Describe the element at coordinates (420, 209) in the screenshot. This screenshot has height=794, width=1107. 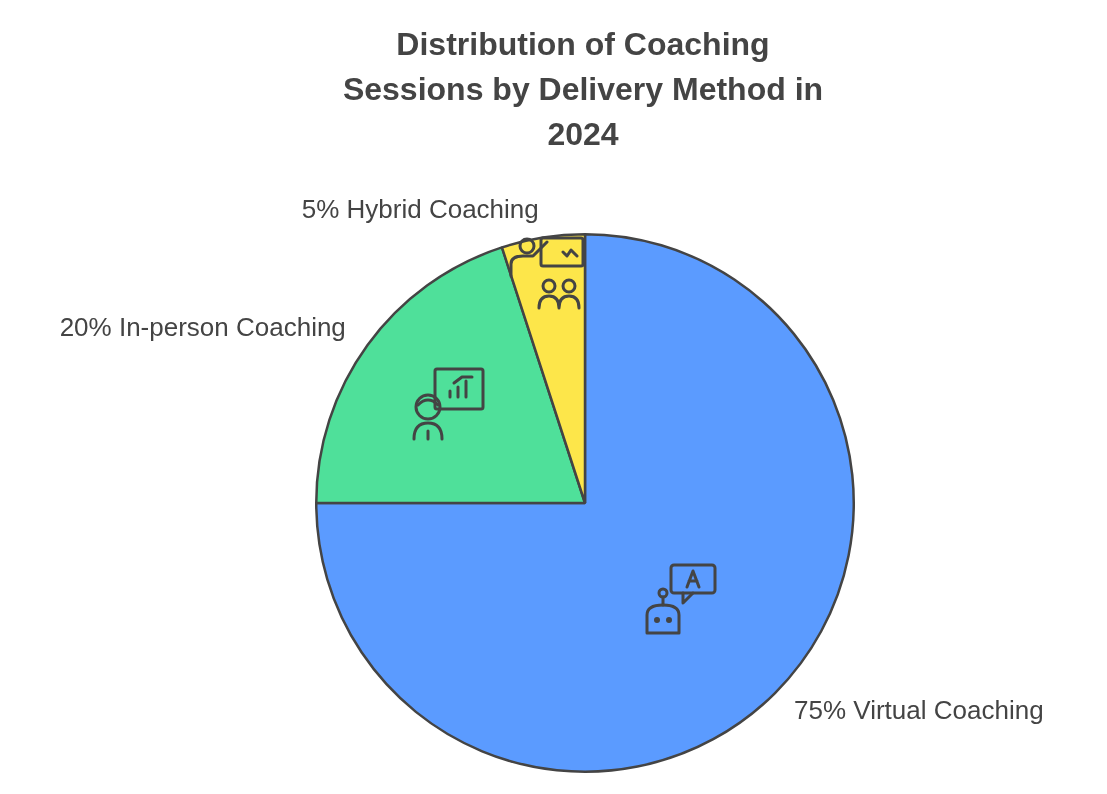
I see `slice-label: 5% Hybrid Coaching` at that location.